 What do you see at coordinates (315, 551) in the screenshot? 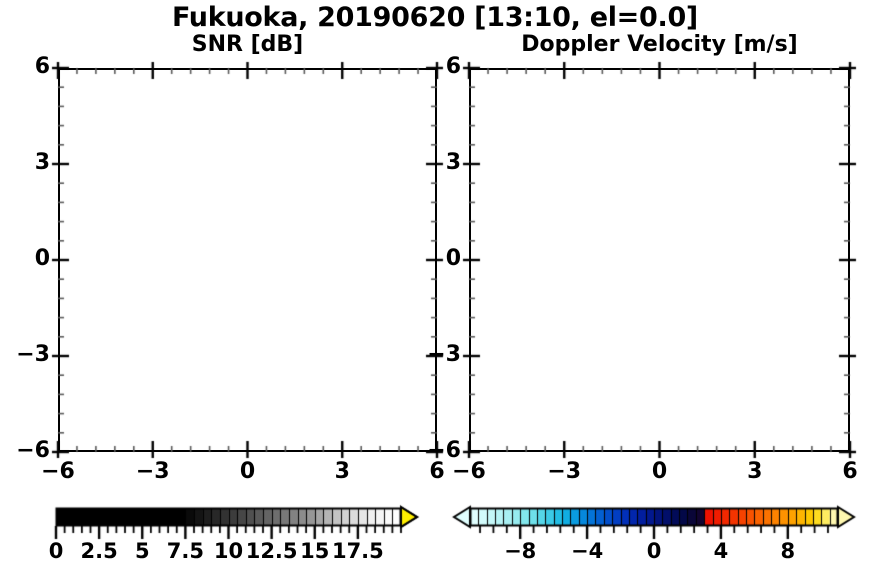
I see `snr-colorbar-tick-label: 15` at bounding box center [315, 551].